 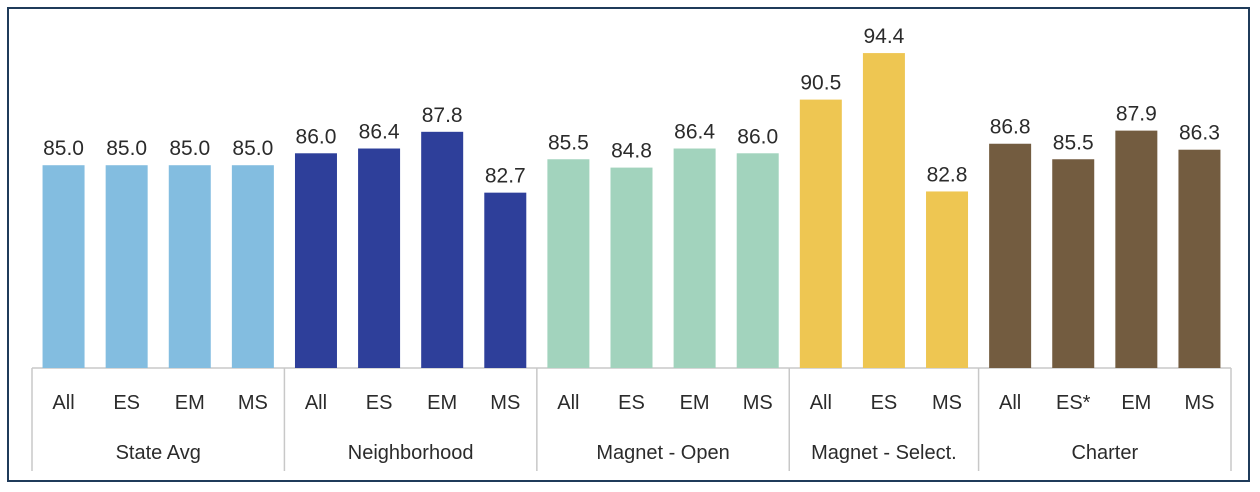 I want to click on group-label: State Avg, so click(x=158, y=453).